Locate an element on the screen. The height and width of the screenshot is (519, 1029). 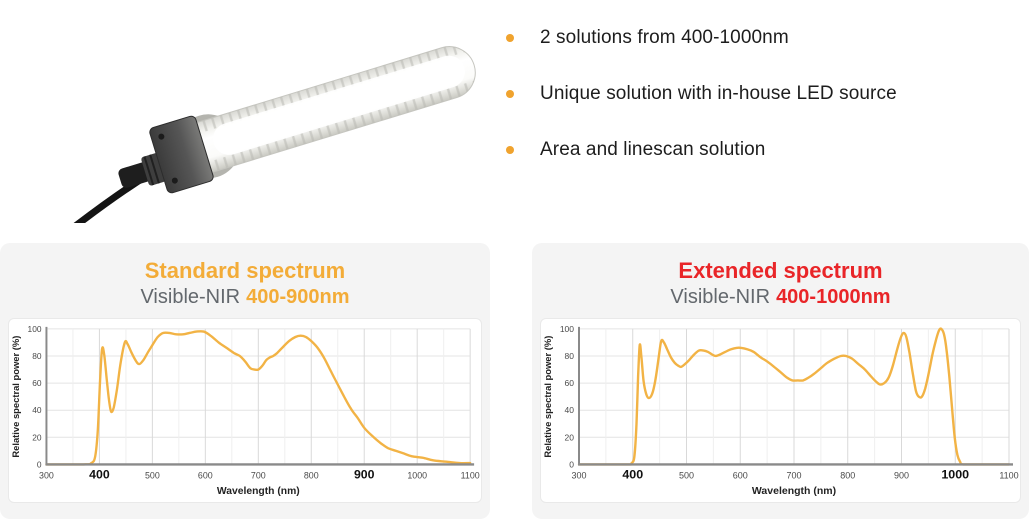
chart-subtitle: Visible-NIR 400-1000nm is located at coordinates (780, 297).